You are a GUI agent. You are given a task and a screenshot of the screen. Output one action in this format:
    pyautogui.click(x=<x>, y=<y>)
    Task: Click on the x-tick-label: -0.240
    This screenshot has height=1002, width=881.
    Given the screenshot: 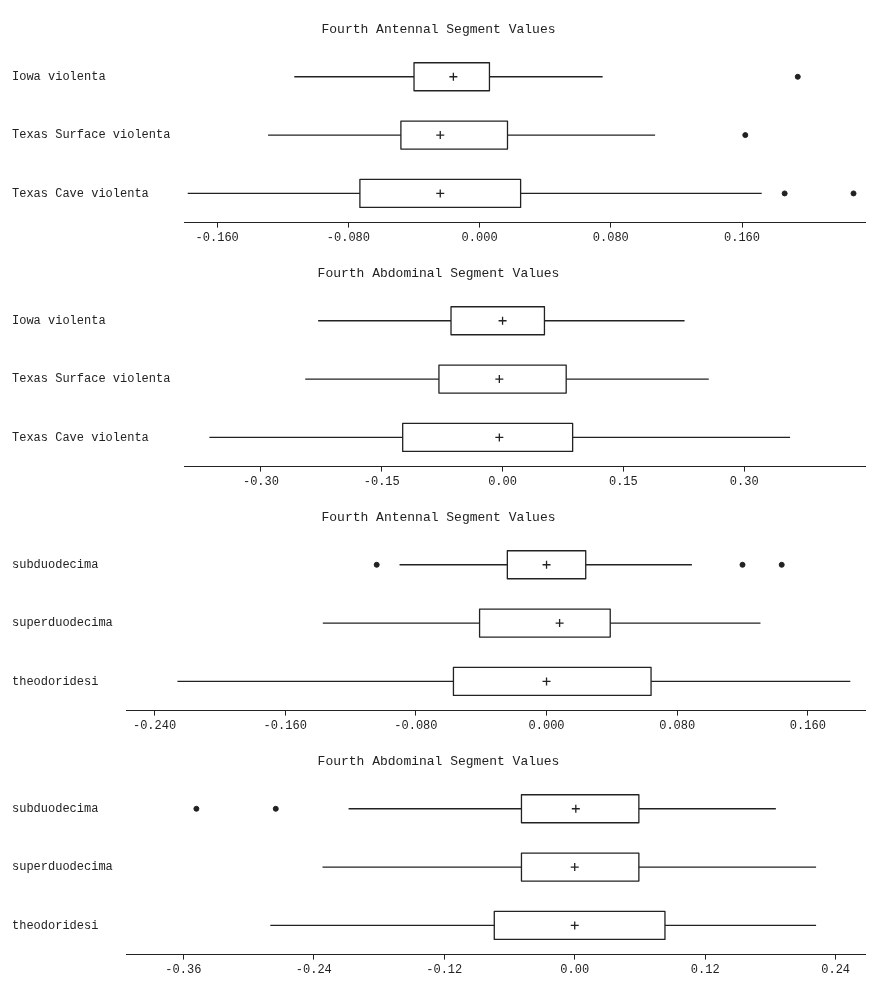 What is the action you would take?
    pyautogui.click(x=154, y=725)
    